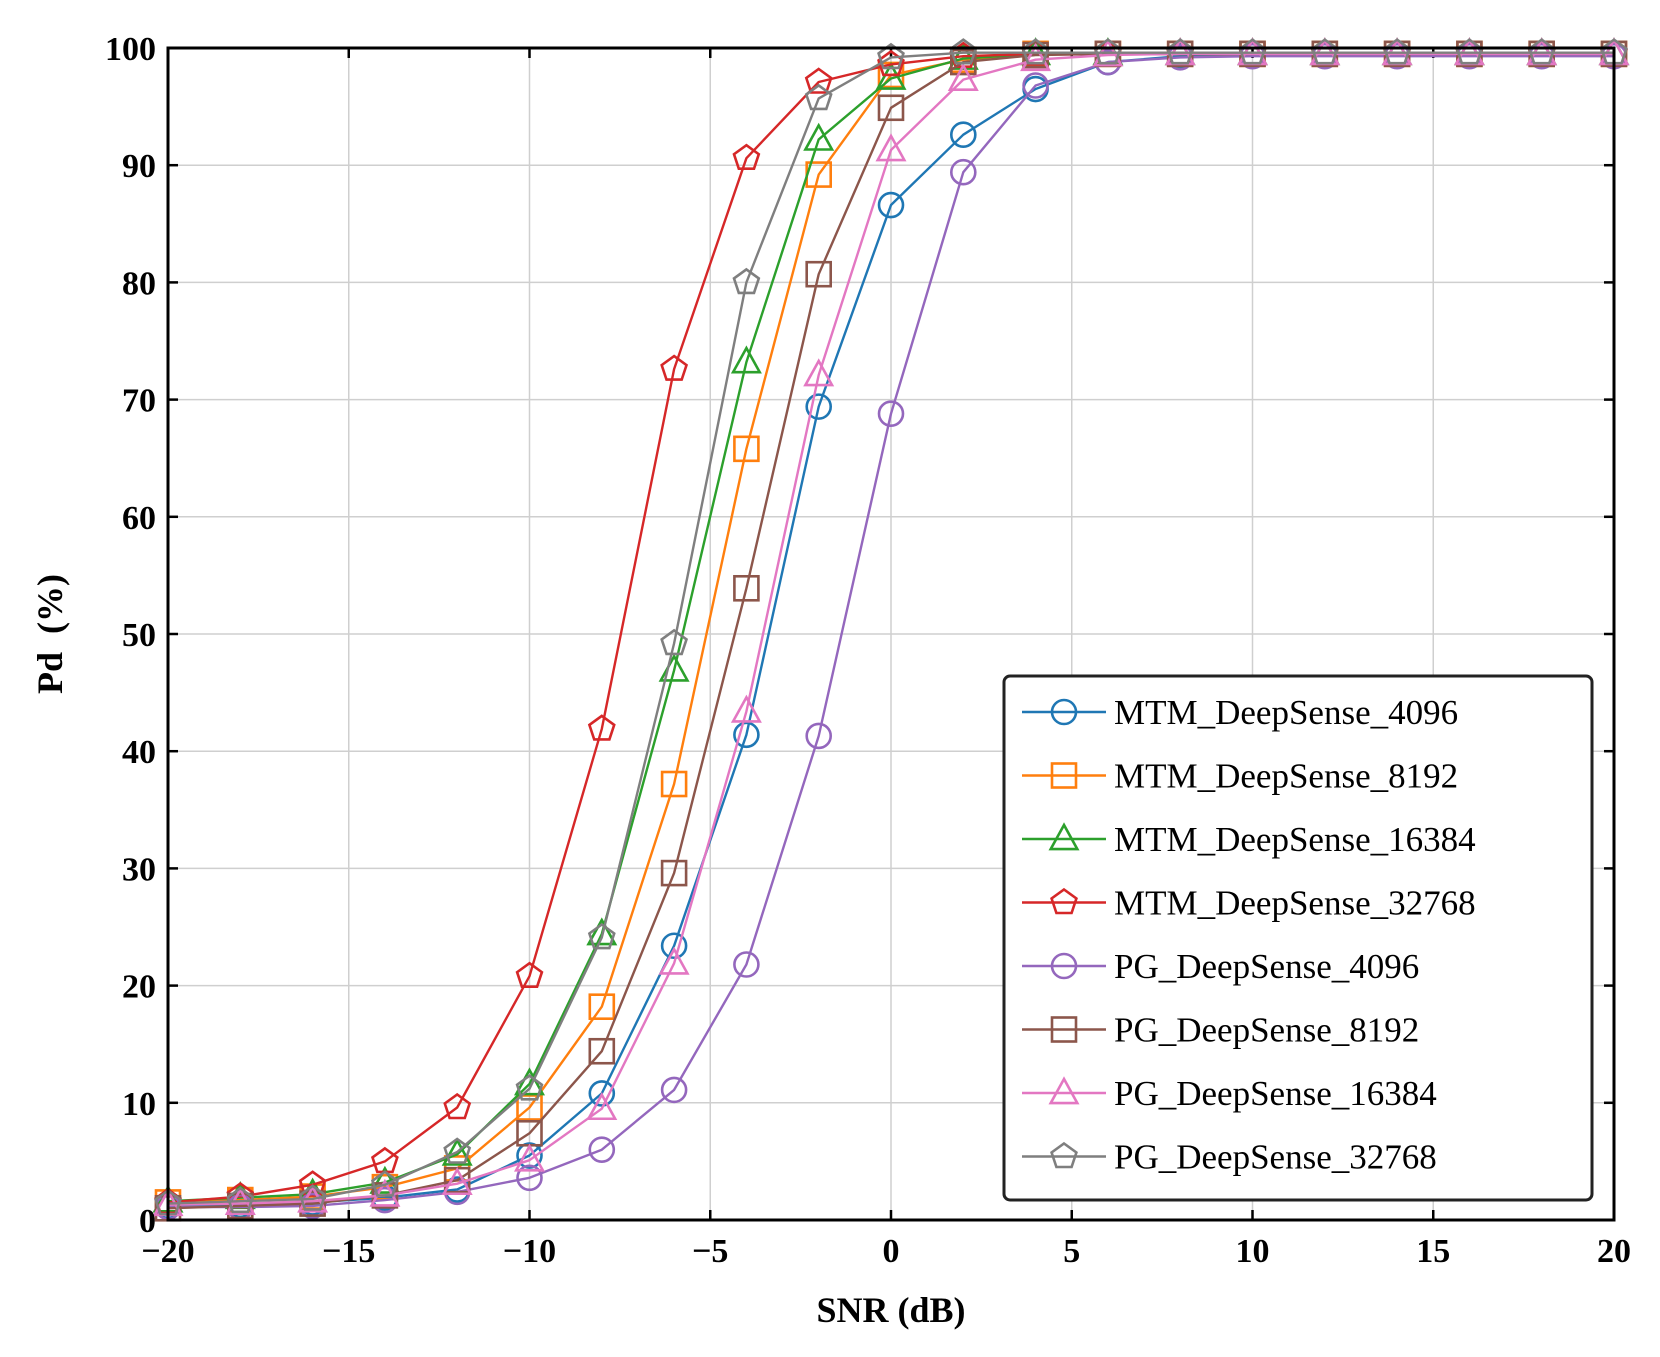  I want to click on x-tick-label: 20, so click(1614, 1251).